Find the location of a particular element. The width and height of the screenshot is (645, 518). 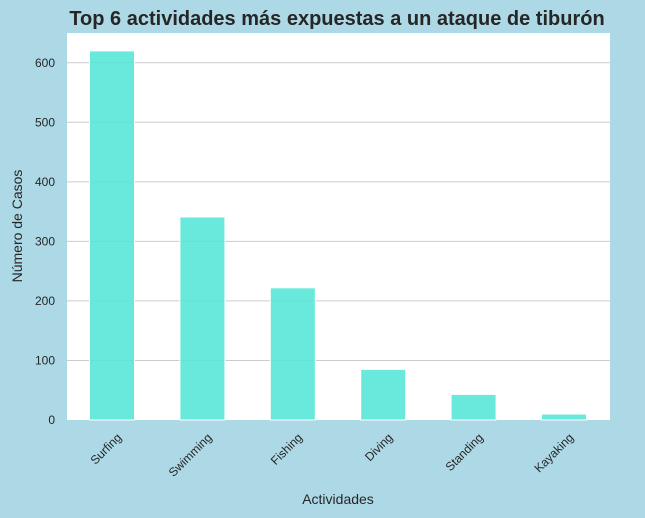

y-tick-label: 200 is located at coordinates (45, 301).